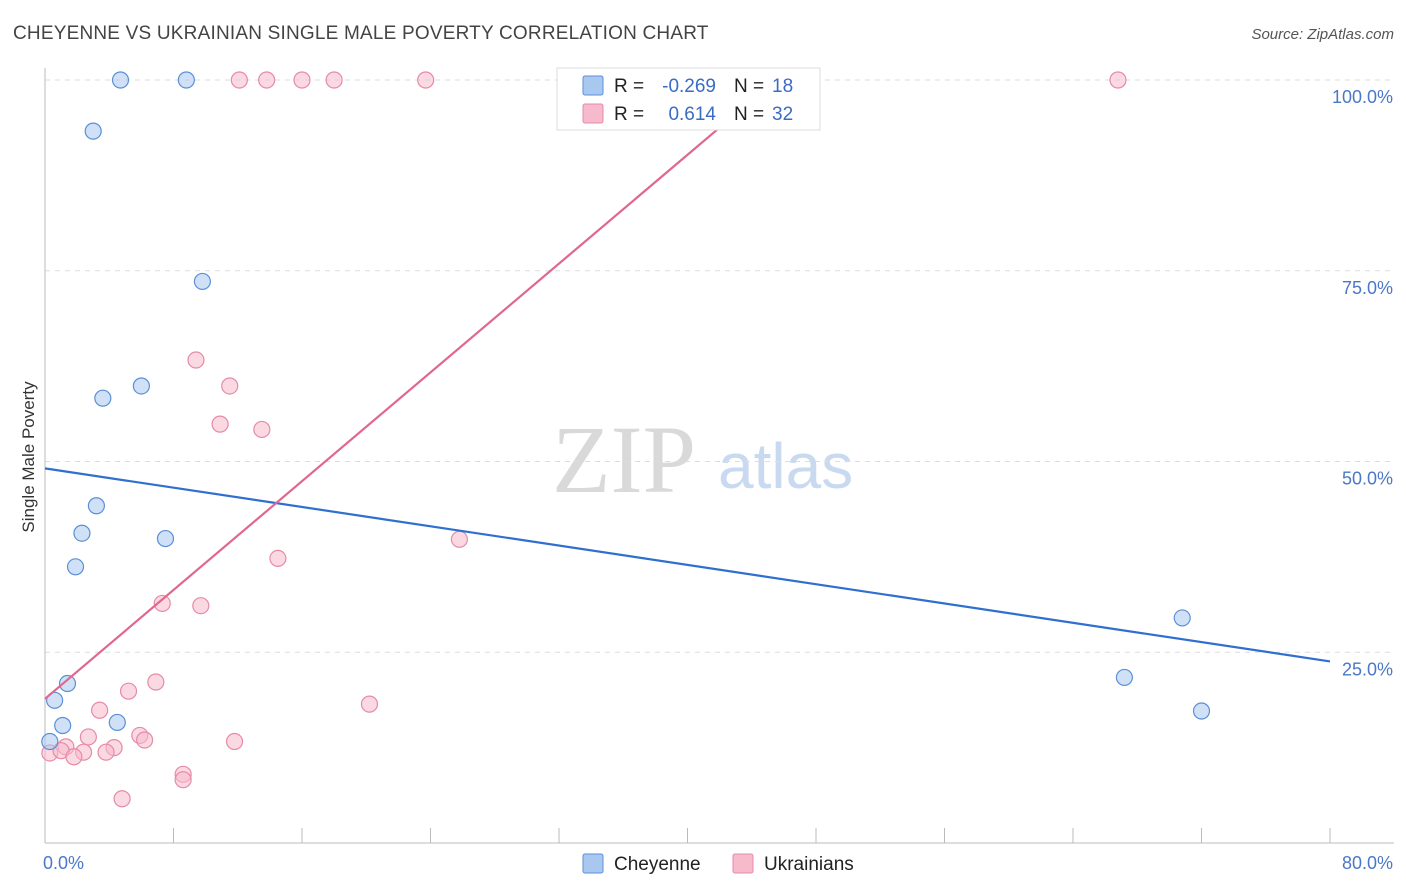  What do you see at coordinates (749, 114) in the screenshot?
I see `stats-ukrainians-n-label: N =` at bounding box center [749, 114].